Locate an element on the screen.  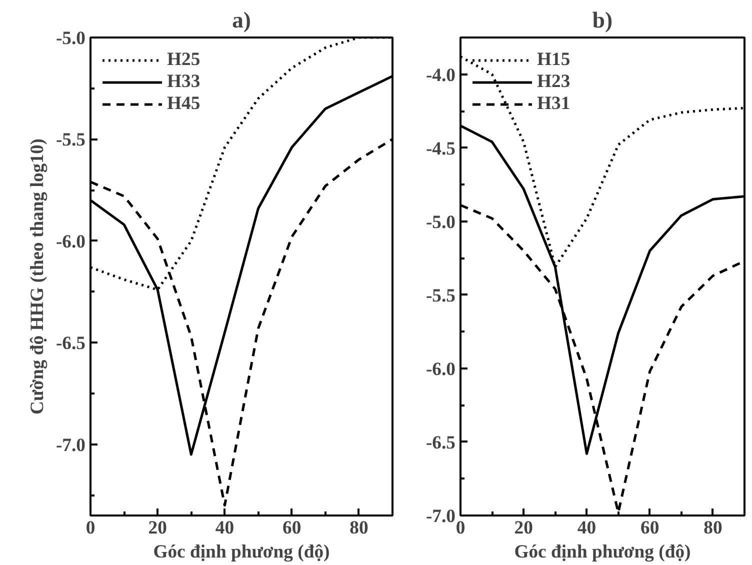
legend-label: H23 is located at coordinates (553, 82).